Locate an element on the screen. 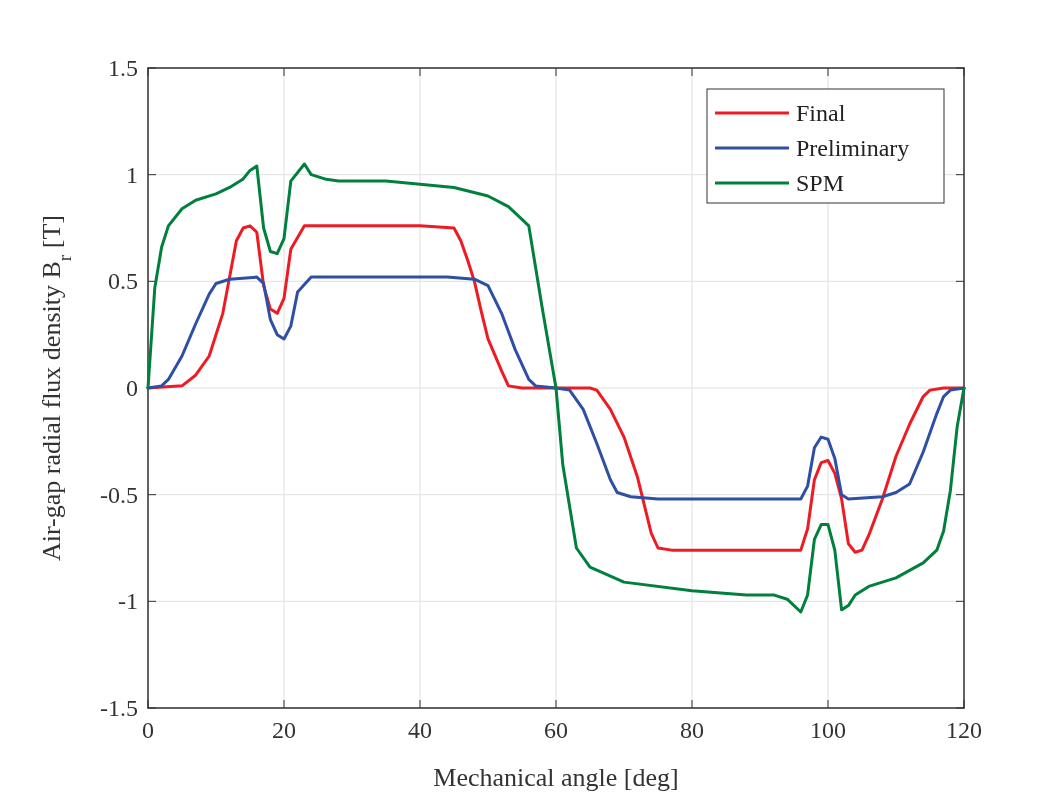  x-tick-label: 100 is located at coordinates (828, 730).